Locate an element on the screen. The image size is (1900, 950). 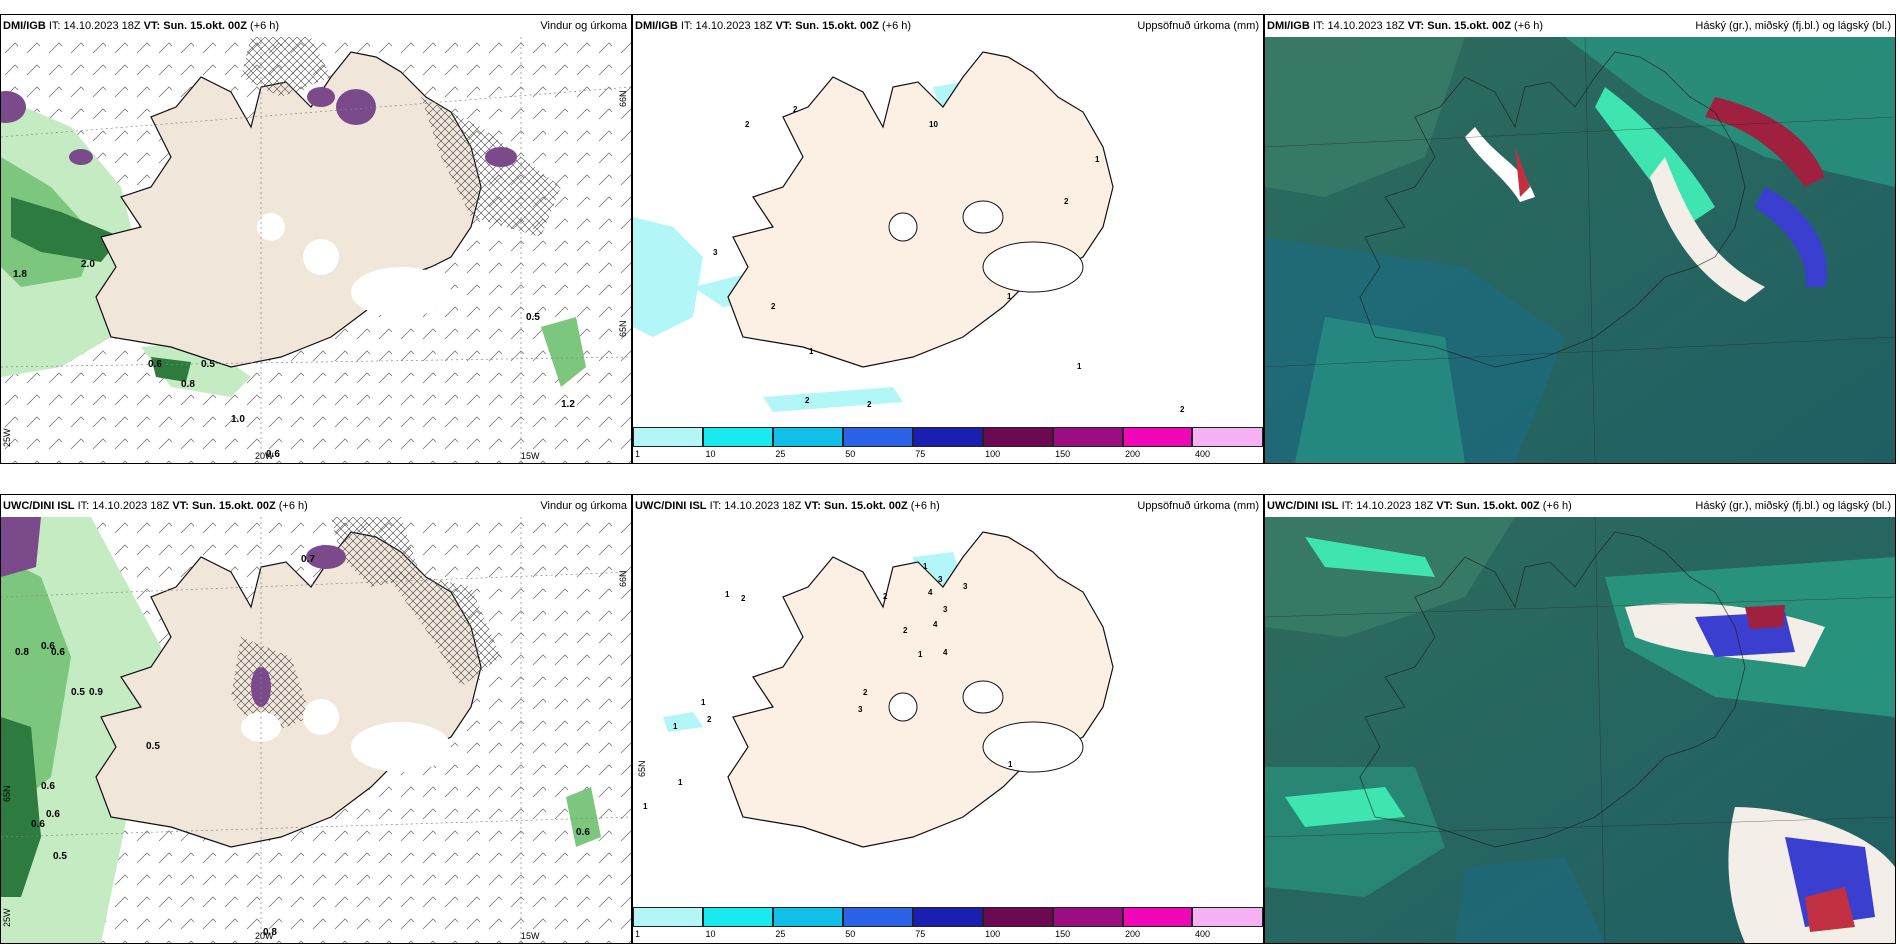
colorbar-tick: 50 is located at coordinates (850, 934).